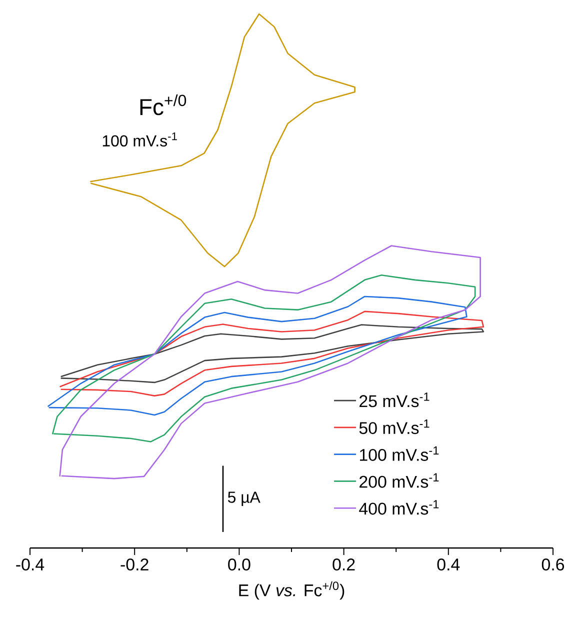 The image size is (579, 629). I want to click on x-tick-label: 0.2, so click(343, 564).